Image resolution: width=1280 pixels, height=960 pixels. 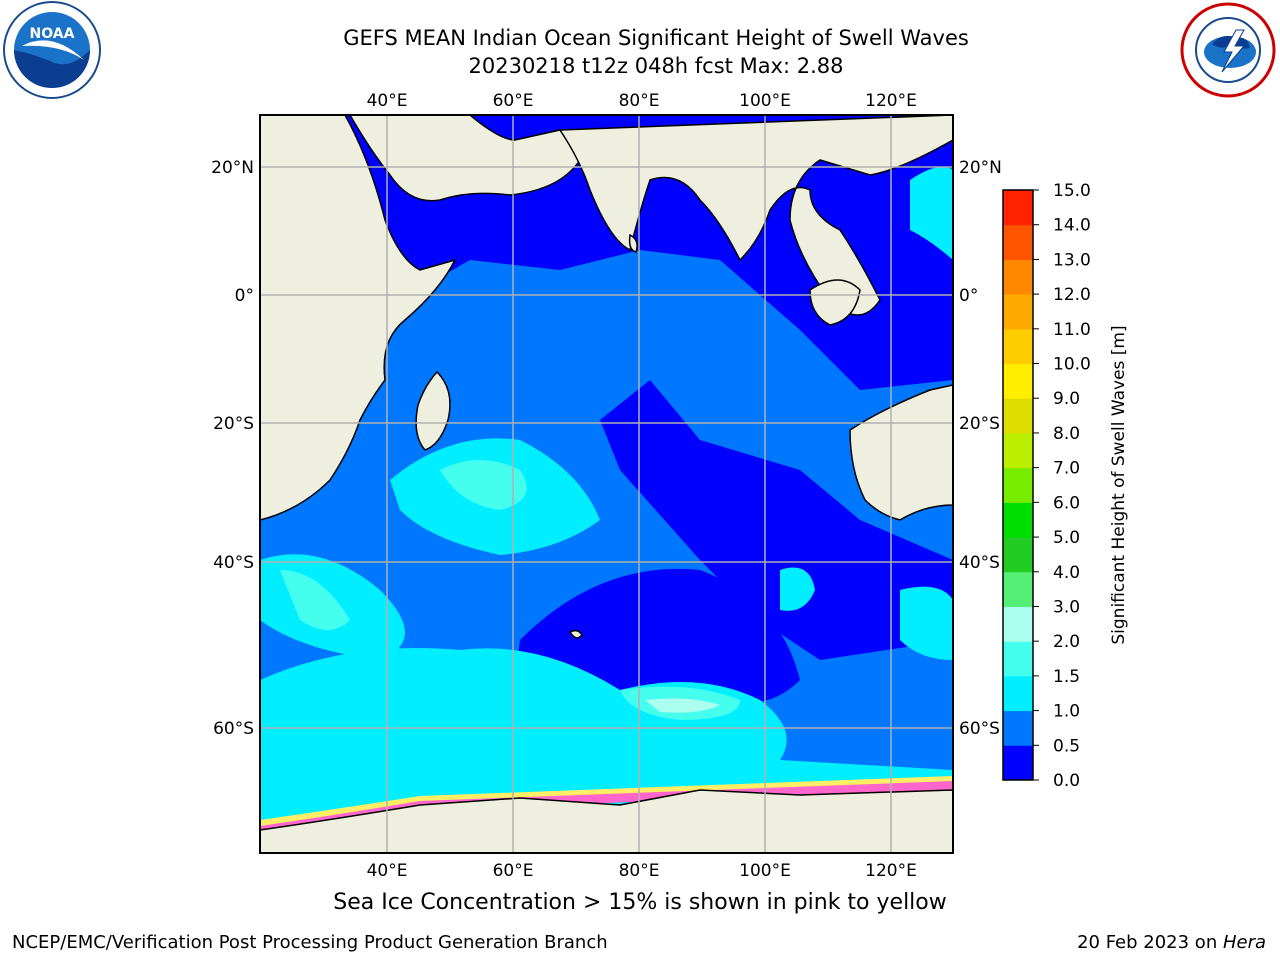 What do you see at coordinates (233, 729) in the screenshot?
I see `lat-tick-left-4: 60°S` at bounding box center [233, 729].